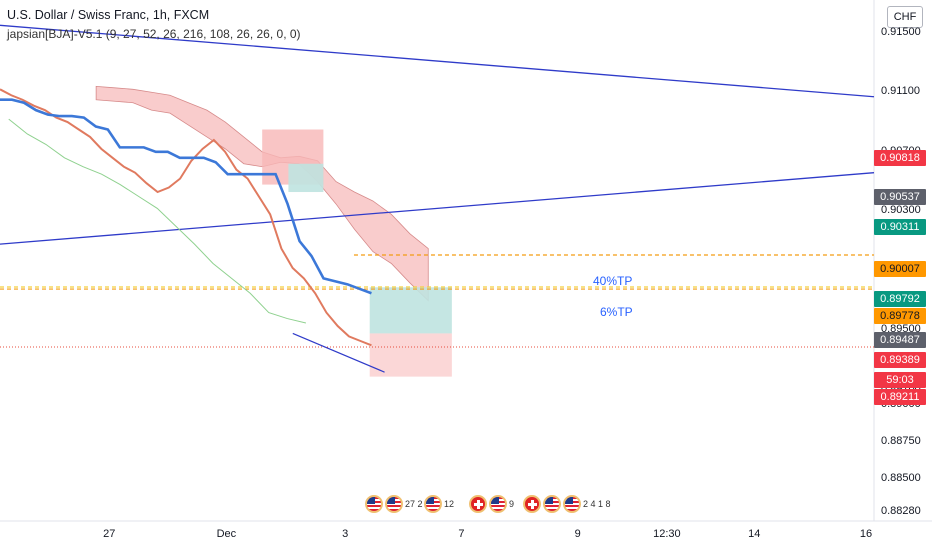 The image size is (932, 550). I want to click on price-badge: 0.89211, so click(900, 397).